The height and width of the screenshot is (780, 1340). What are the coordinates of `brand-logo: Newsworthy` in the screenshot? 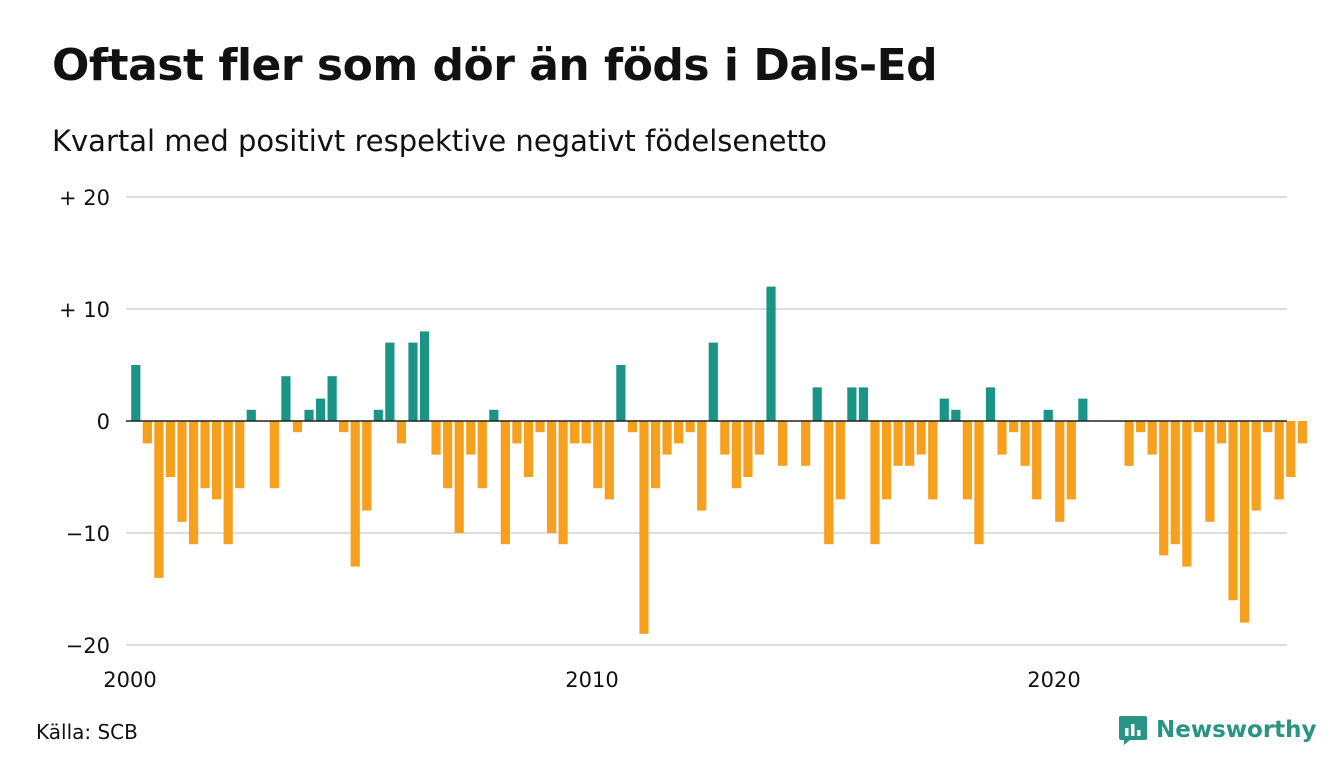 It's located at (1217, 730).